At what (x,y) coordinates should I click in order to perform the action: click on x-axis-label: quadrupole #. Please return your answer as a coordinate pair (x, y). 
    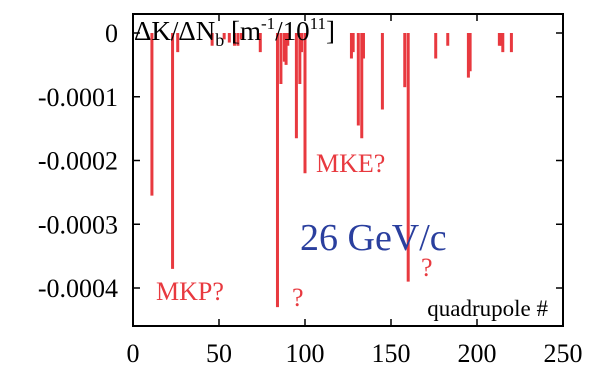
    Looking at the image, I should click on (487, 308).